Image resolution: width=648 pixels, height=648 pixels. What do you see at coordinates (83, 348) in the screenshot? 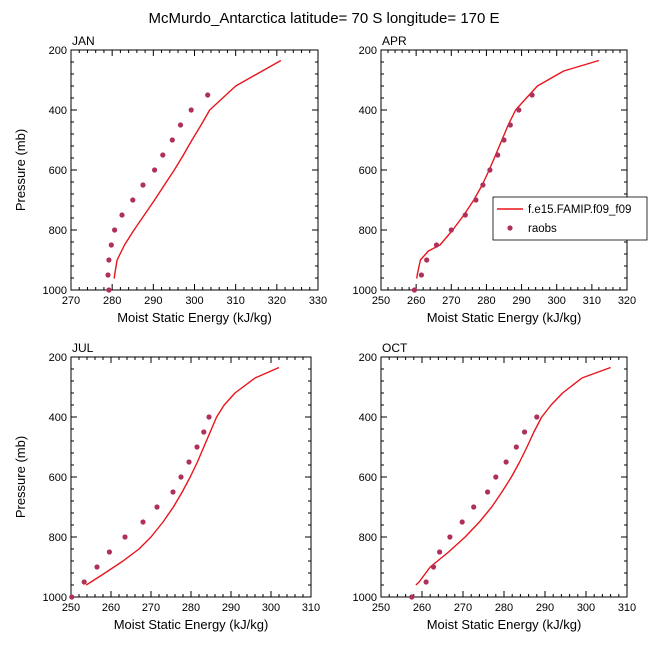
I see `panel-label: JUL` at bounding box center [83, 348].